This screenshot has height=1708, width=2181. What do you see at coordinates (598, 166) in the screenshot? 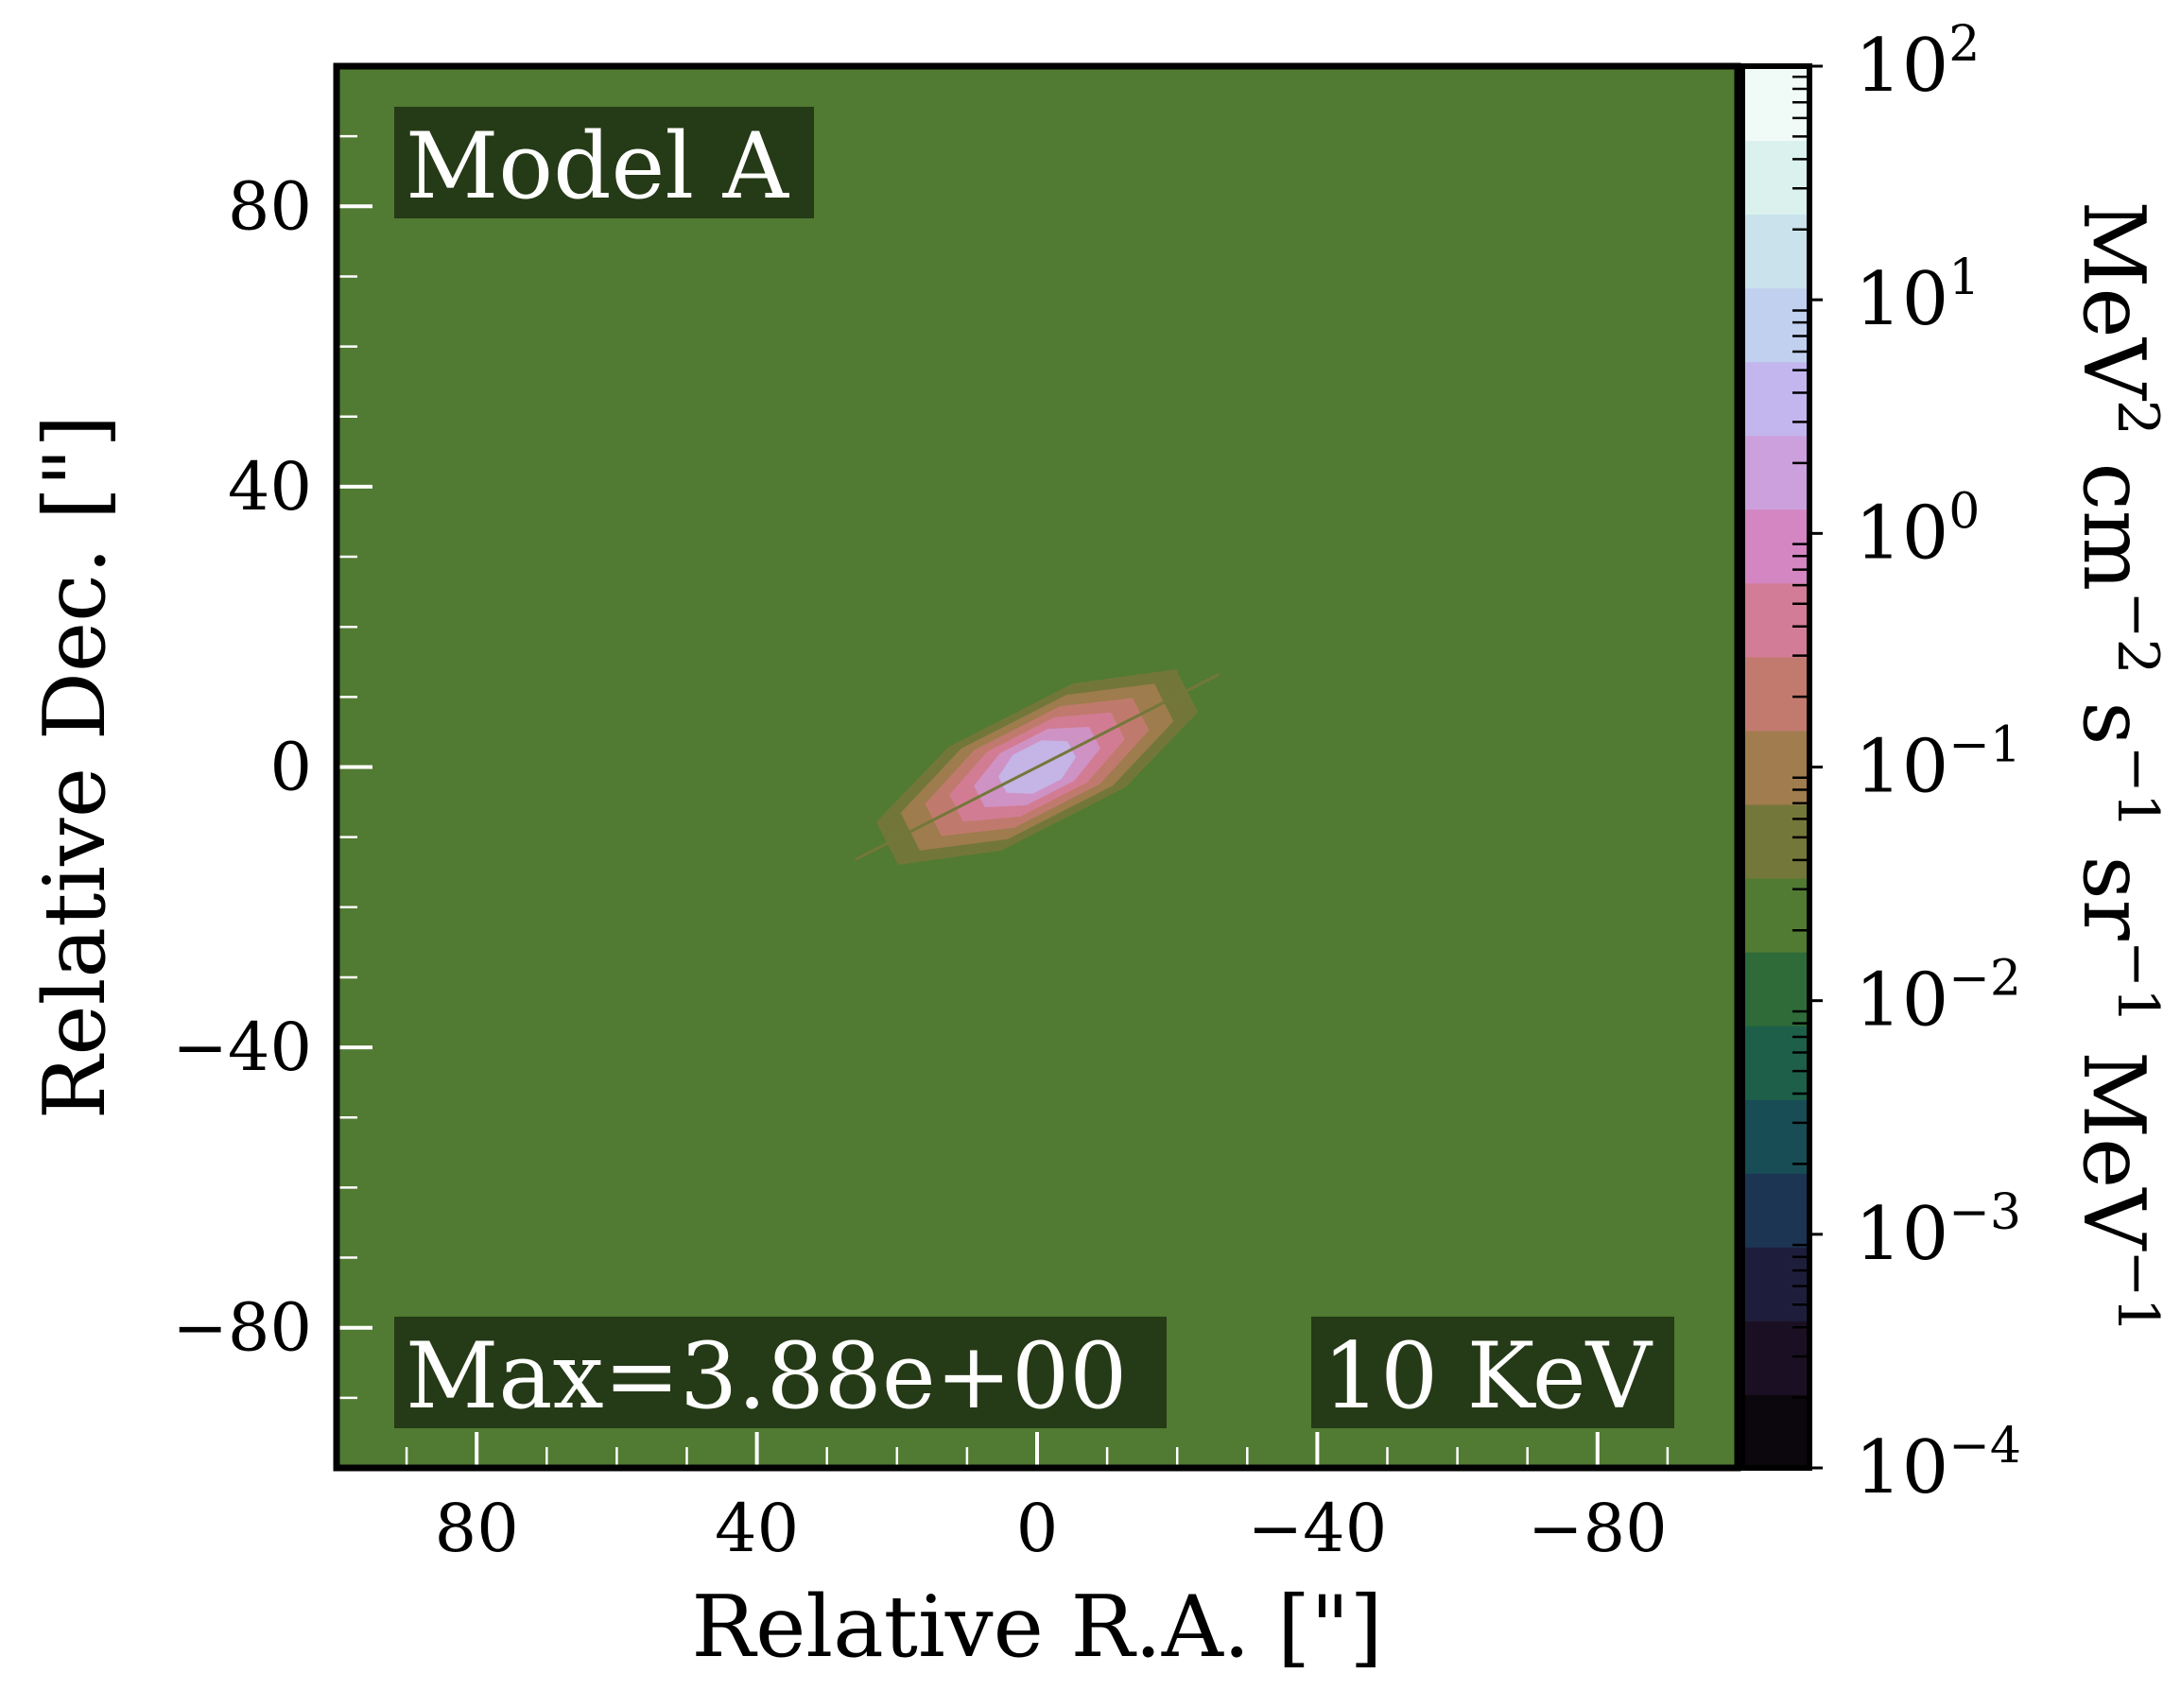
I see `model-annotation: Model A` at bounding box center [598, 166].